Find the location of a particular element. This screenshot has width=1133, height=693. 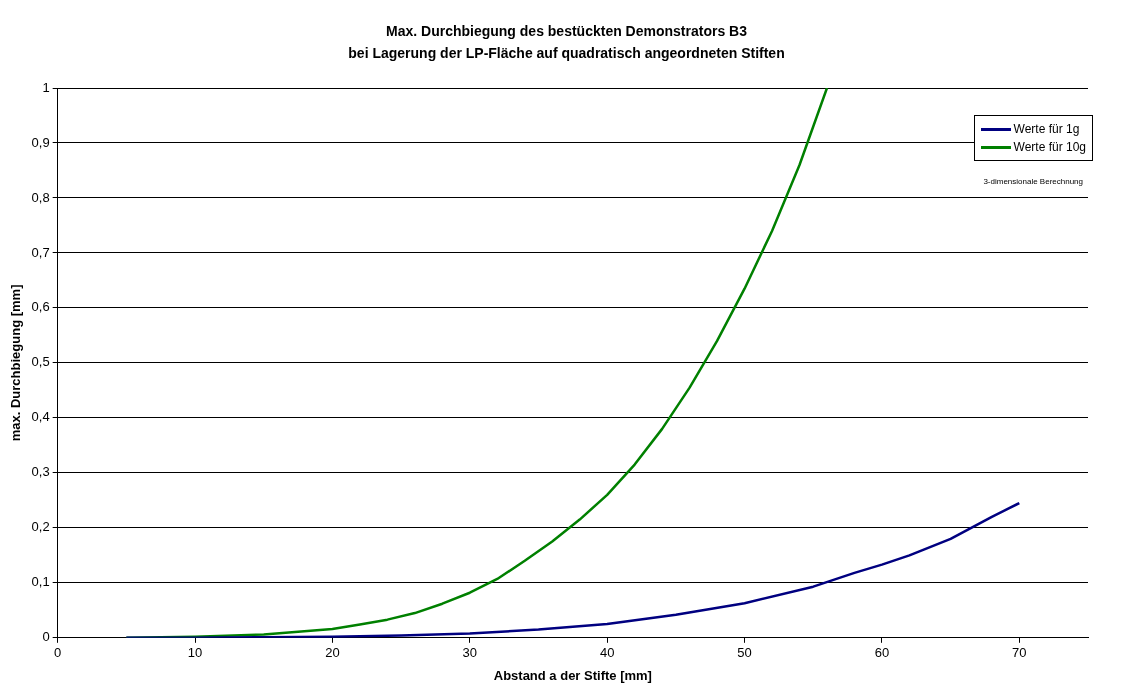

x-tick-label: 60 is located at coordinates (882, 653).